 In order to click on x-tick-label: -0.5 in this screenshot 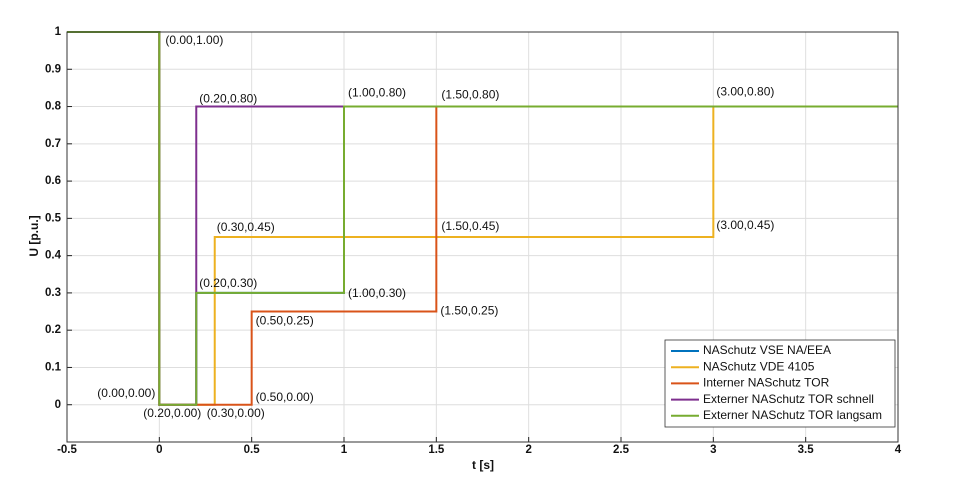, I will do `click(67, 450)`.